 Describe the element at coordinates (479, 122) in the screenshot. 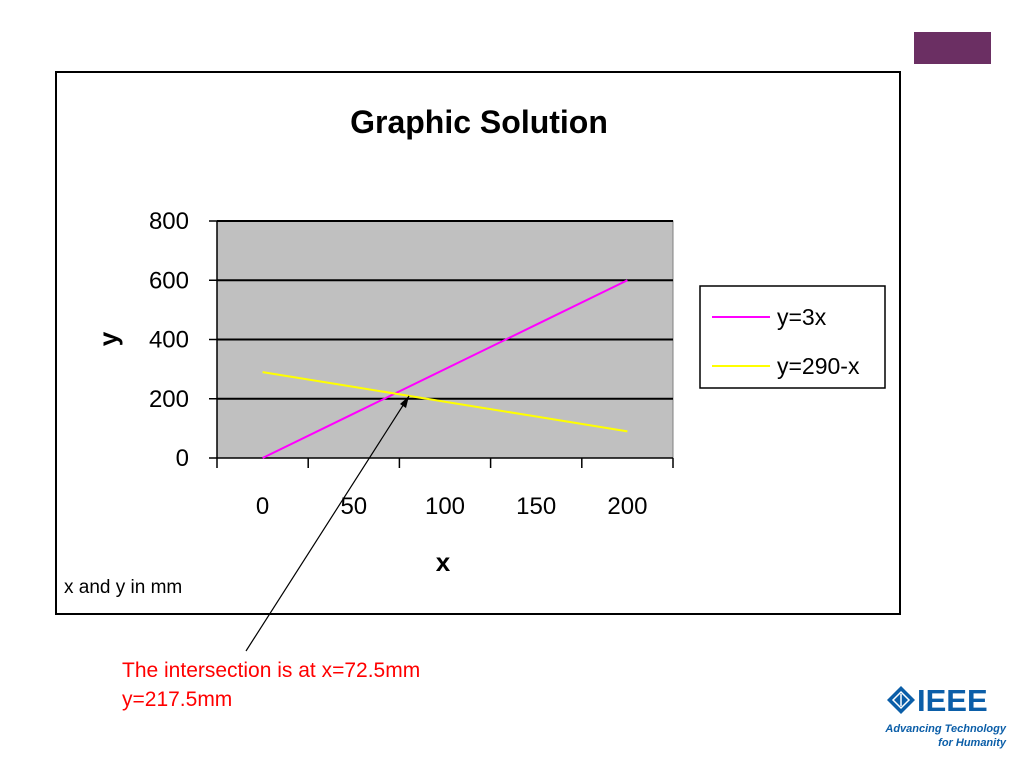

I see `chart-title: Graphic Solution` at that location.